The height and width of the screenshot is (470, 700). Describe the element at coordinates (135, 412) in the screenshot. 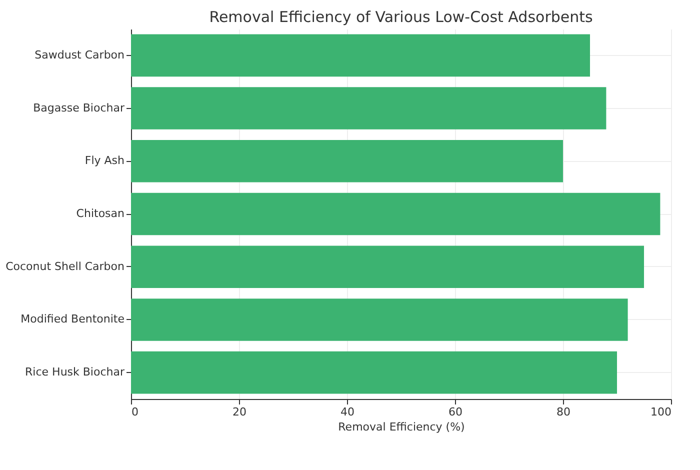

I see `x-tick-label: 0` at that location.